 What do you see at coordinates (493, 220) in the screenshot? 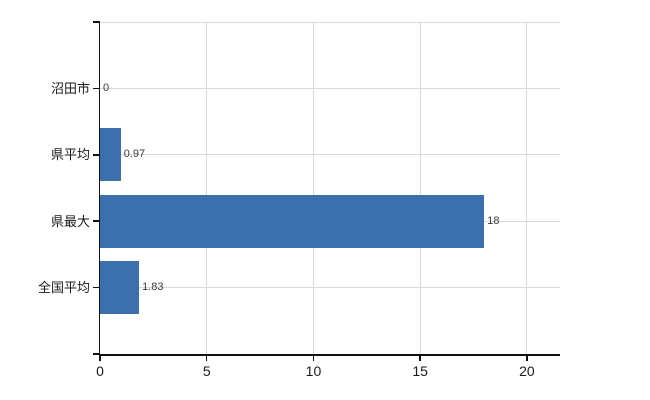
I see `value-label: 18` at bounding box center [493, 220].